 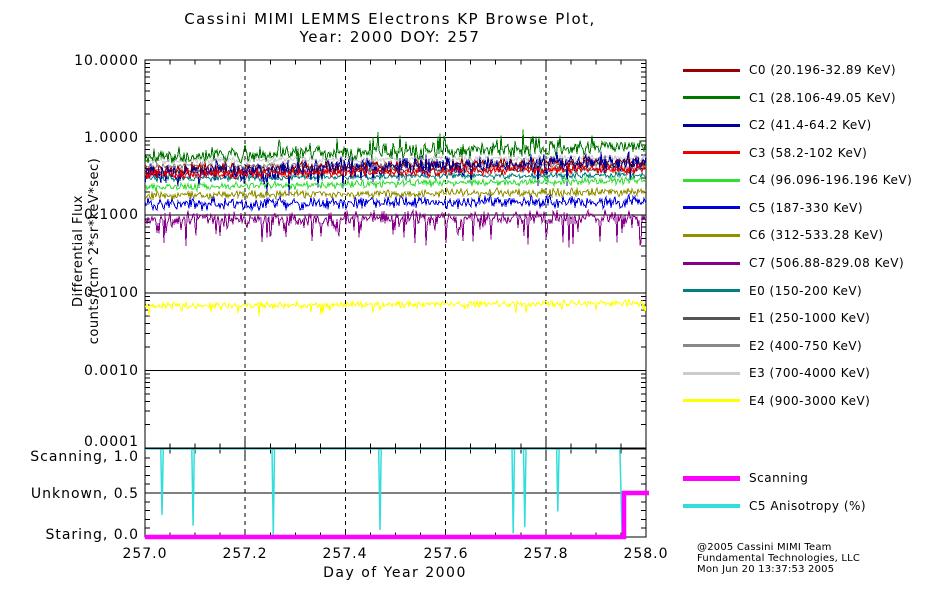 I want to click on legend-color-line-c0, so click(x=711, y=70).